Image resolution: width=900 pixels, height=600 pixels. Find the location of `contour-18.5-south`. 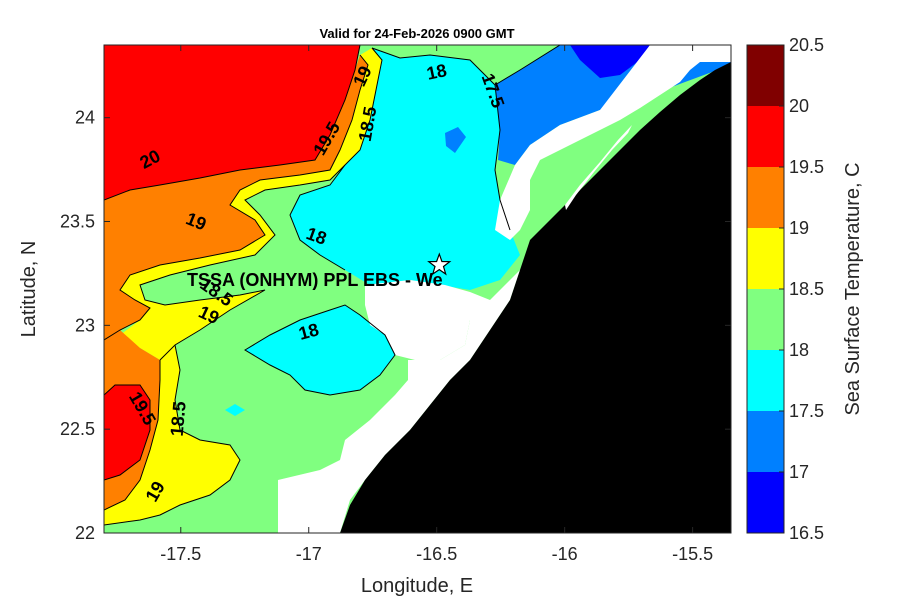

contour-18.5-south is located at coordinates (172, 435).